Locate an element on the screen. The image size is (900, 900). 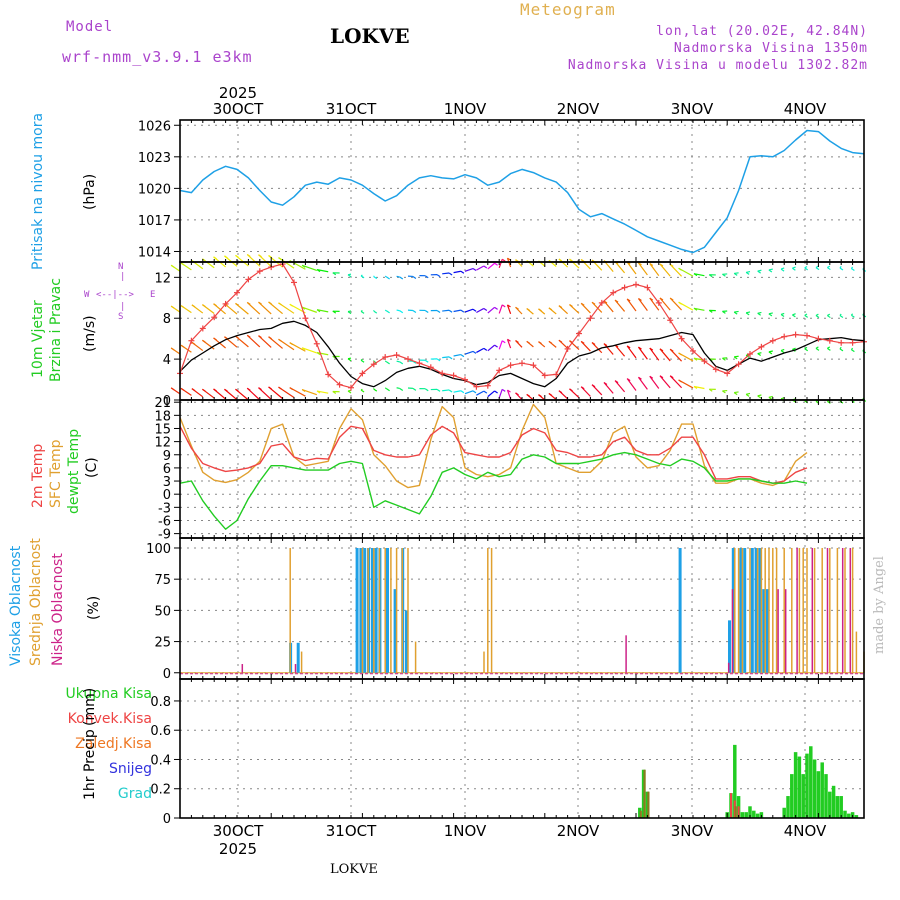
meteogram-title: Meteogram is located at coordinates (568, 9).